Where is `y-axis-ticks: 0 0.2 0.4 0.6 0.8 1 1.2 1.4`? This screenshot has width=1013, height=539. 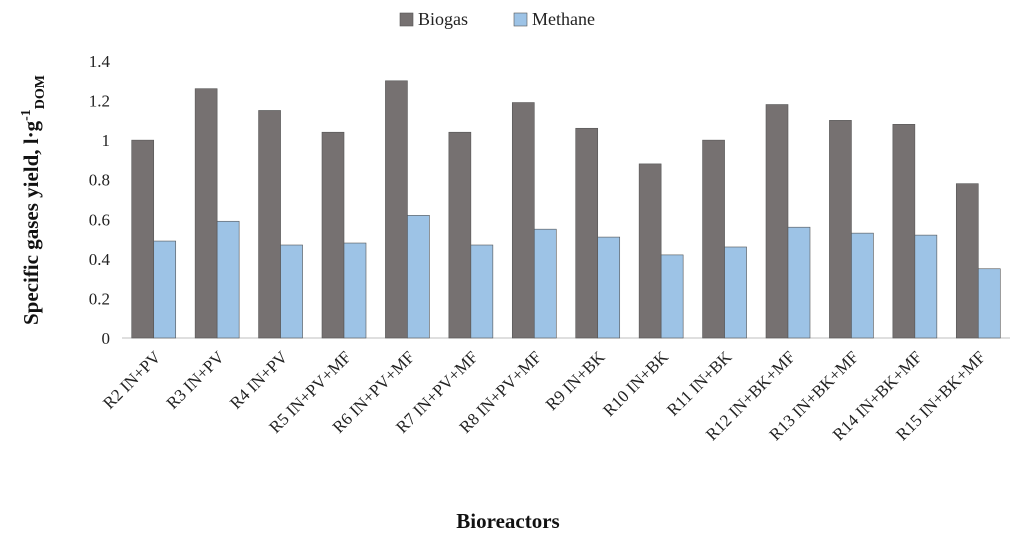
y-axis-ticks: 0 0.2 0.4 0.6 0.8 1 1.2 1.4 is located at coordinates (100, 200).